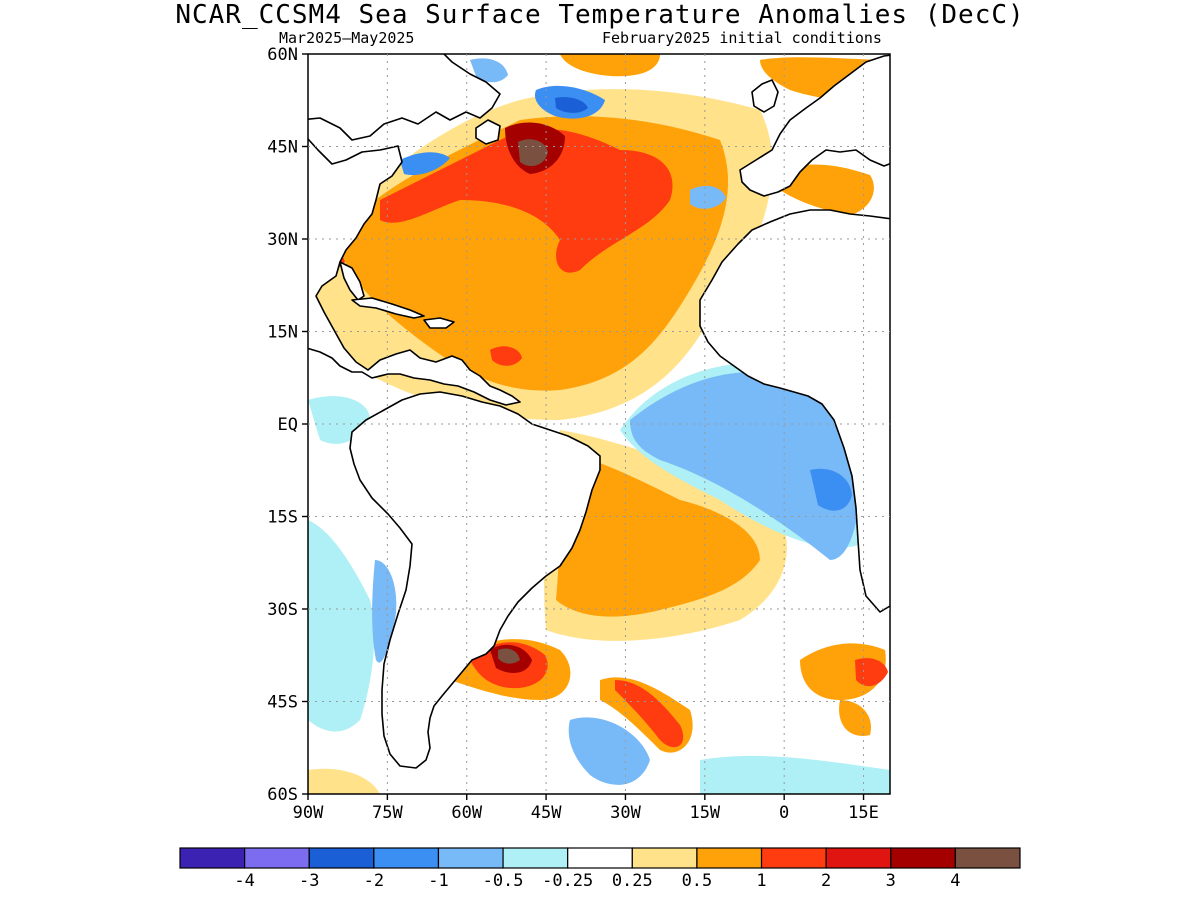 Image resolution: width=1200 pixels, height=900 pixels. Describe the element at coordinates (697, 881) in the screenshot. I see `colorbar-label: 0.5` at that location.